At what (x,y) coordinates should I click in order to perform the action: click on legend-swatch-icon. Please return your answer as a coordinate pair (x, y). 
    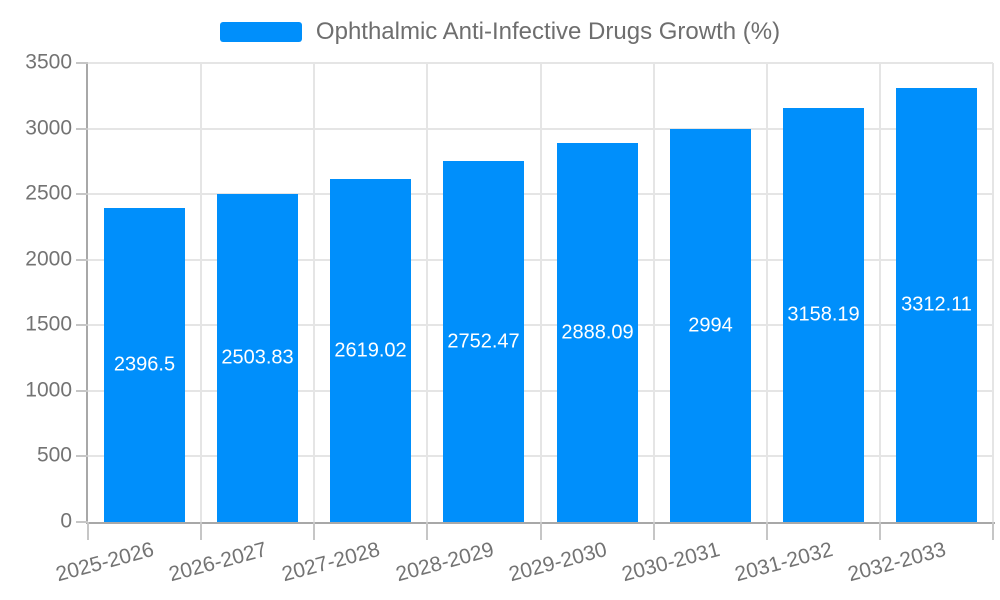
    Looking at the image, I should click on (260, 32).